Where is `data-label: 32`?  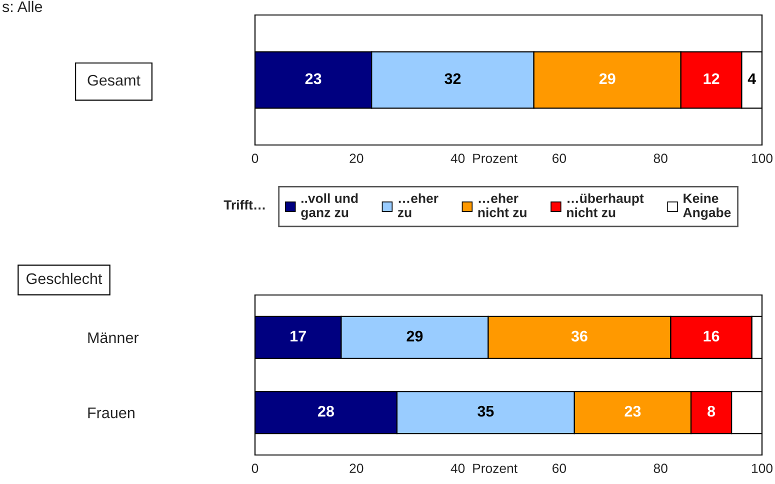 data-label: 32 is located at coordinates (452, 78).